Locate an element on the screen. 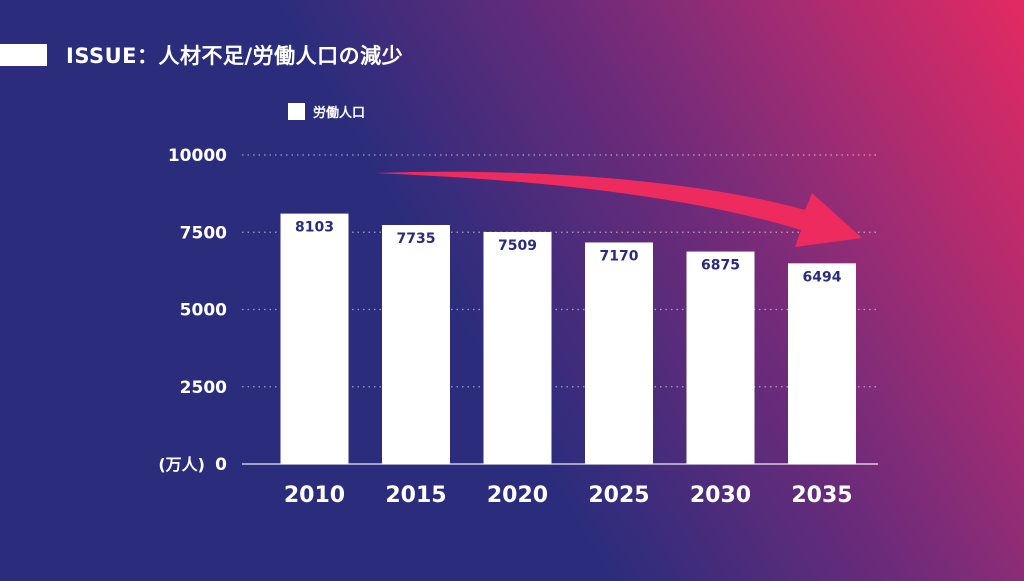  x-tick-label: 2035 is located at coordinates (821, 495).